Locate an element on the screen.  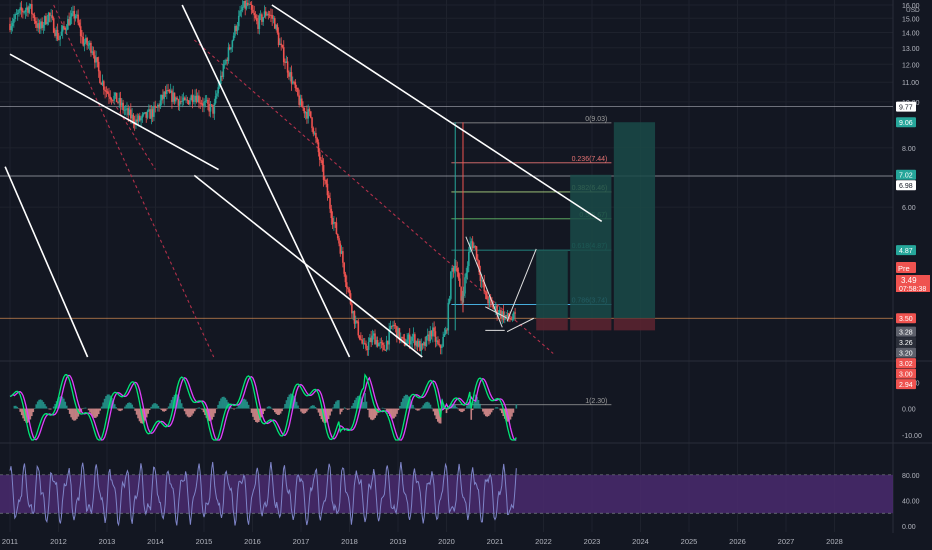
projection-boxes is located at coordinates (596, 226).